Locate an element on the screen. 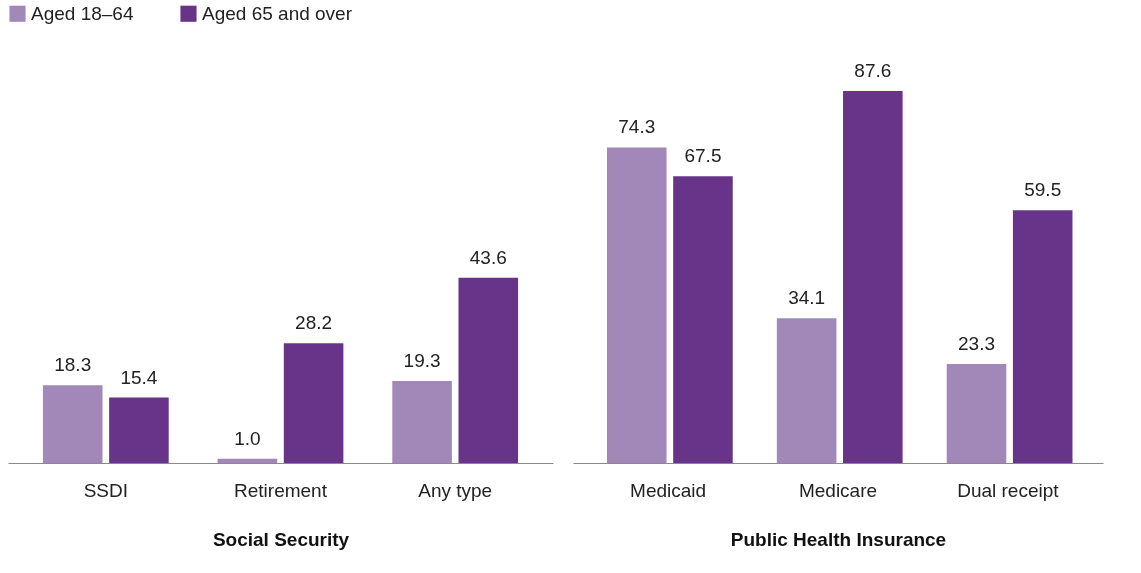 This screenshot has width=1141, height=573. data-label: 87.6 is located at coordinates (873, 70).